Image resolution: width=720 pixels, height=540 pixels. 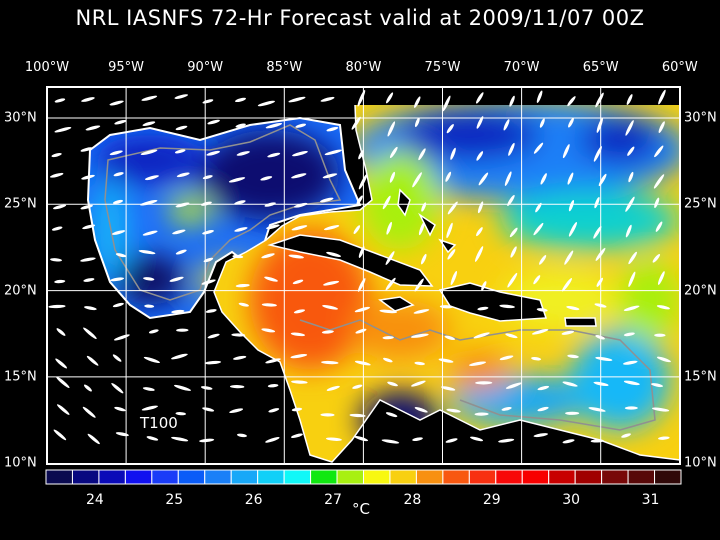 I want to click on hispaniola, so click(x=493, y=302).